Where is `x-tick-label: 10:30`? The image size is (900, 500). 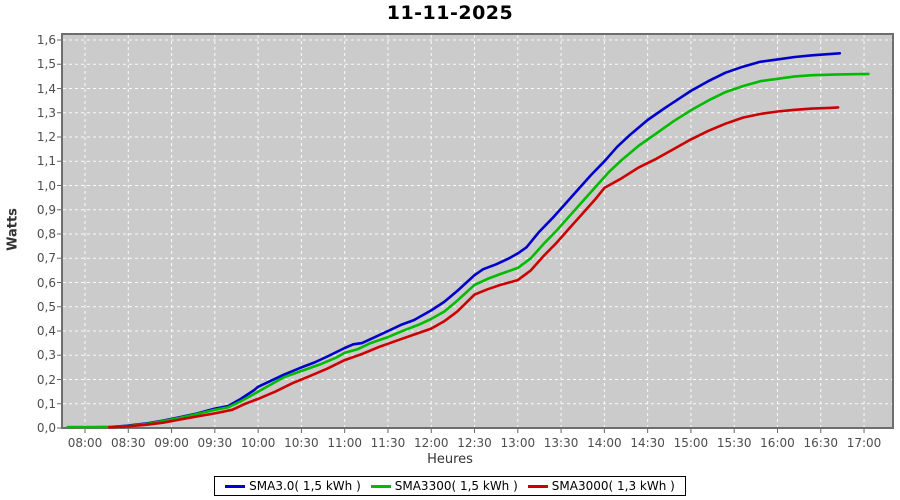
x-tick-label: 10:30 is located at coordinates (301, 443).